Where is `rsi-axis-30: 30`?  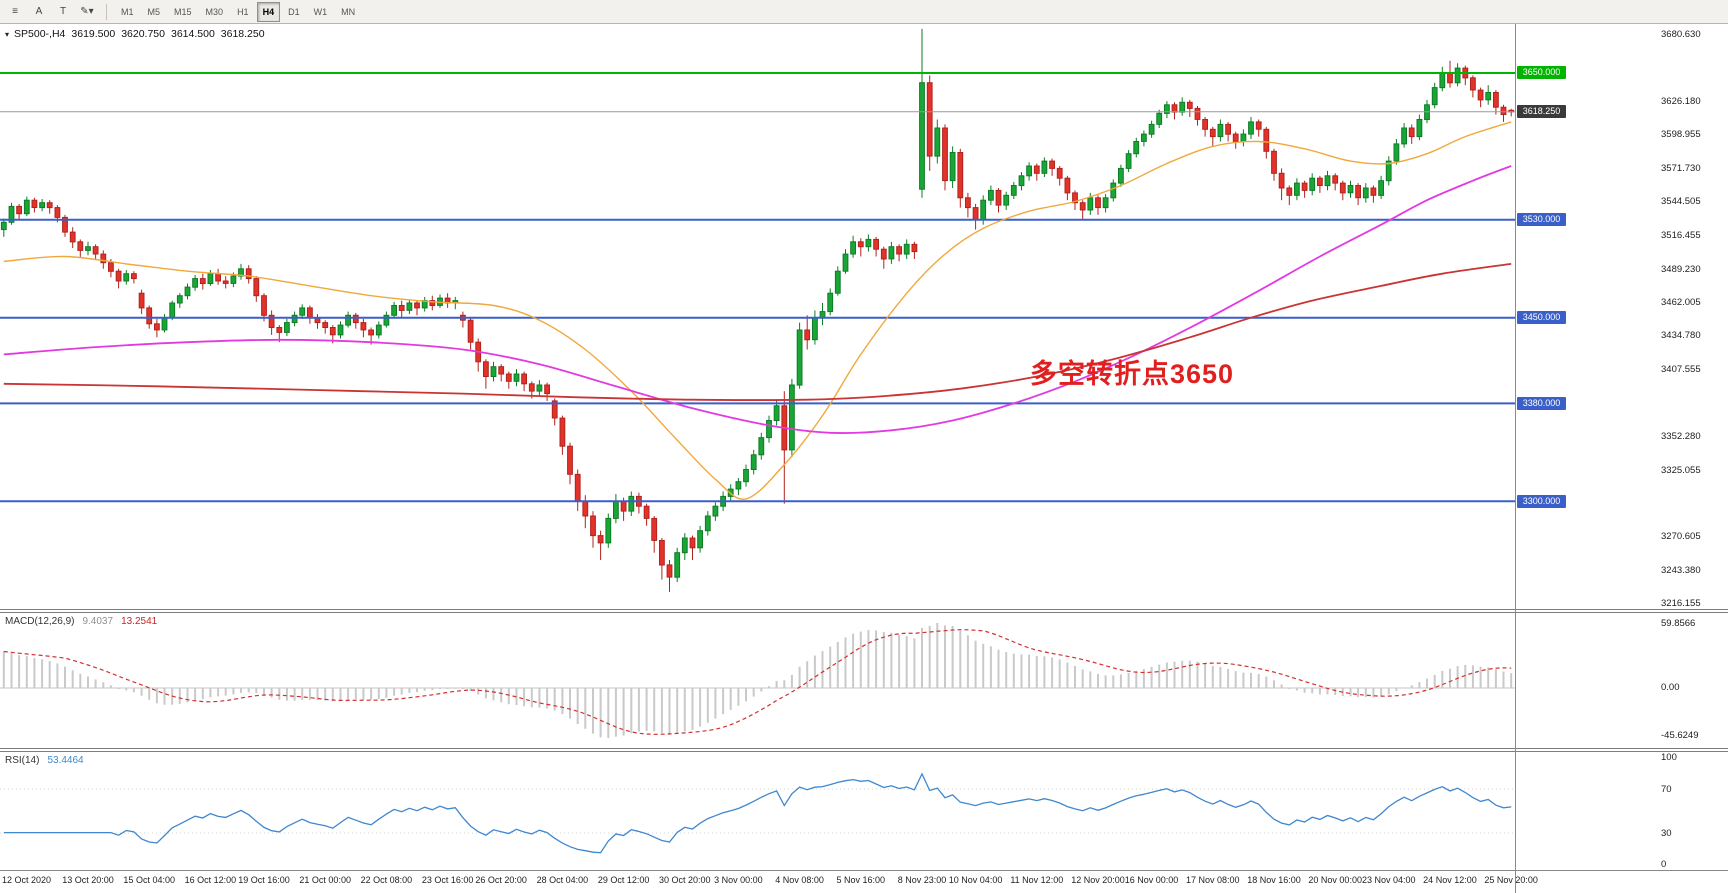 rsi-axis-30: 30 is located at coordinates (1666, 833).